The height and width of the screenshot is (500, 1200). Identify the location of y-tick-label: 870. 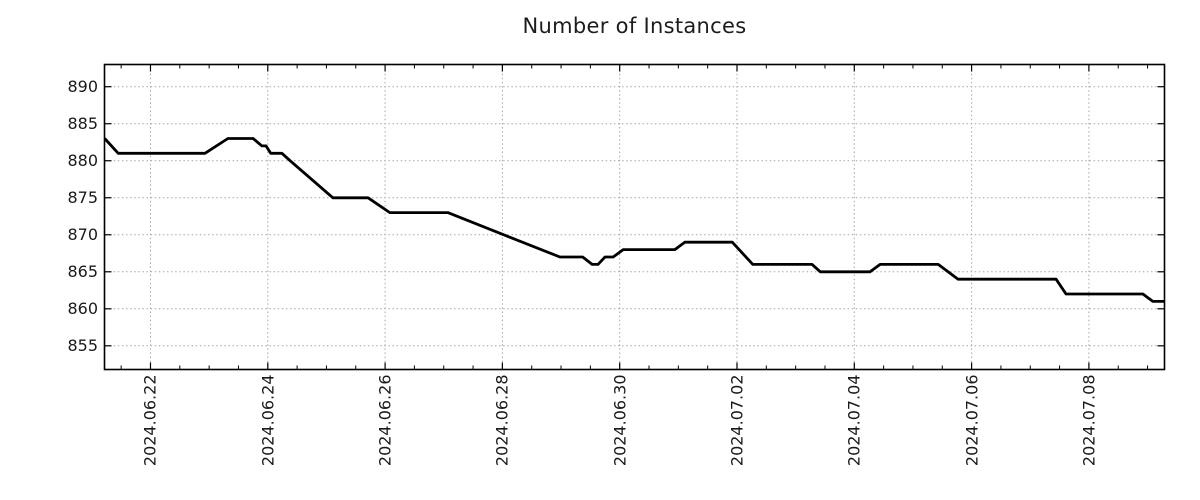
(82, 234).